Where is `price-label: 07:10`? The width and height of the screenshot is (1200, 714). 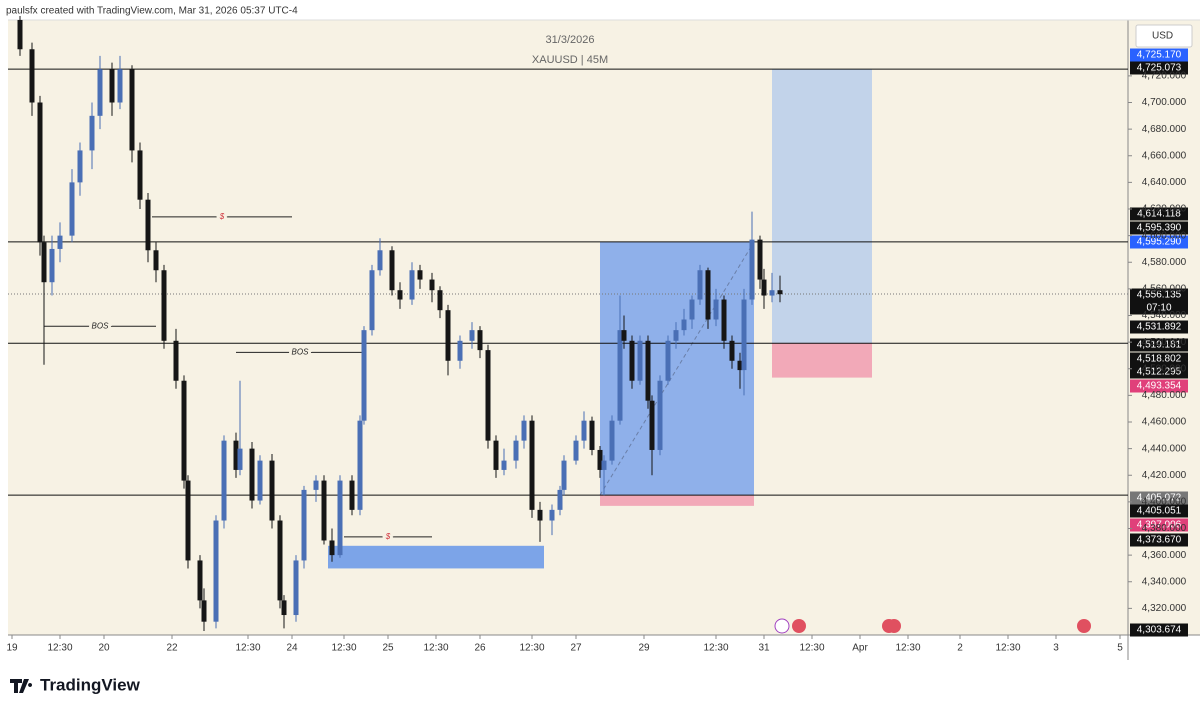
price-label: 07:10 is located at coordinates (1158, 308).